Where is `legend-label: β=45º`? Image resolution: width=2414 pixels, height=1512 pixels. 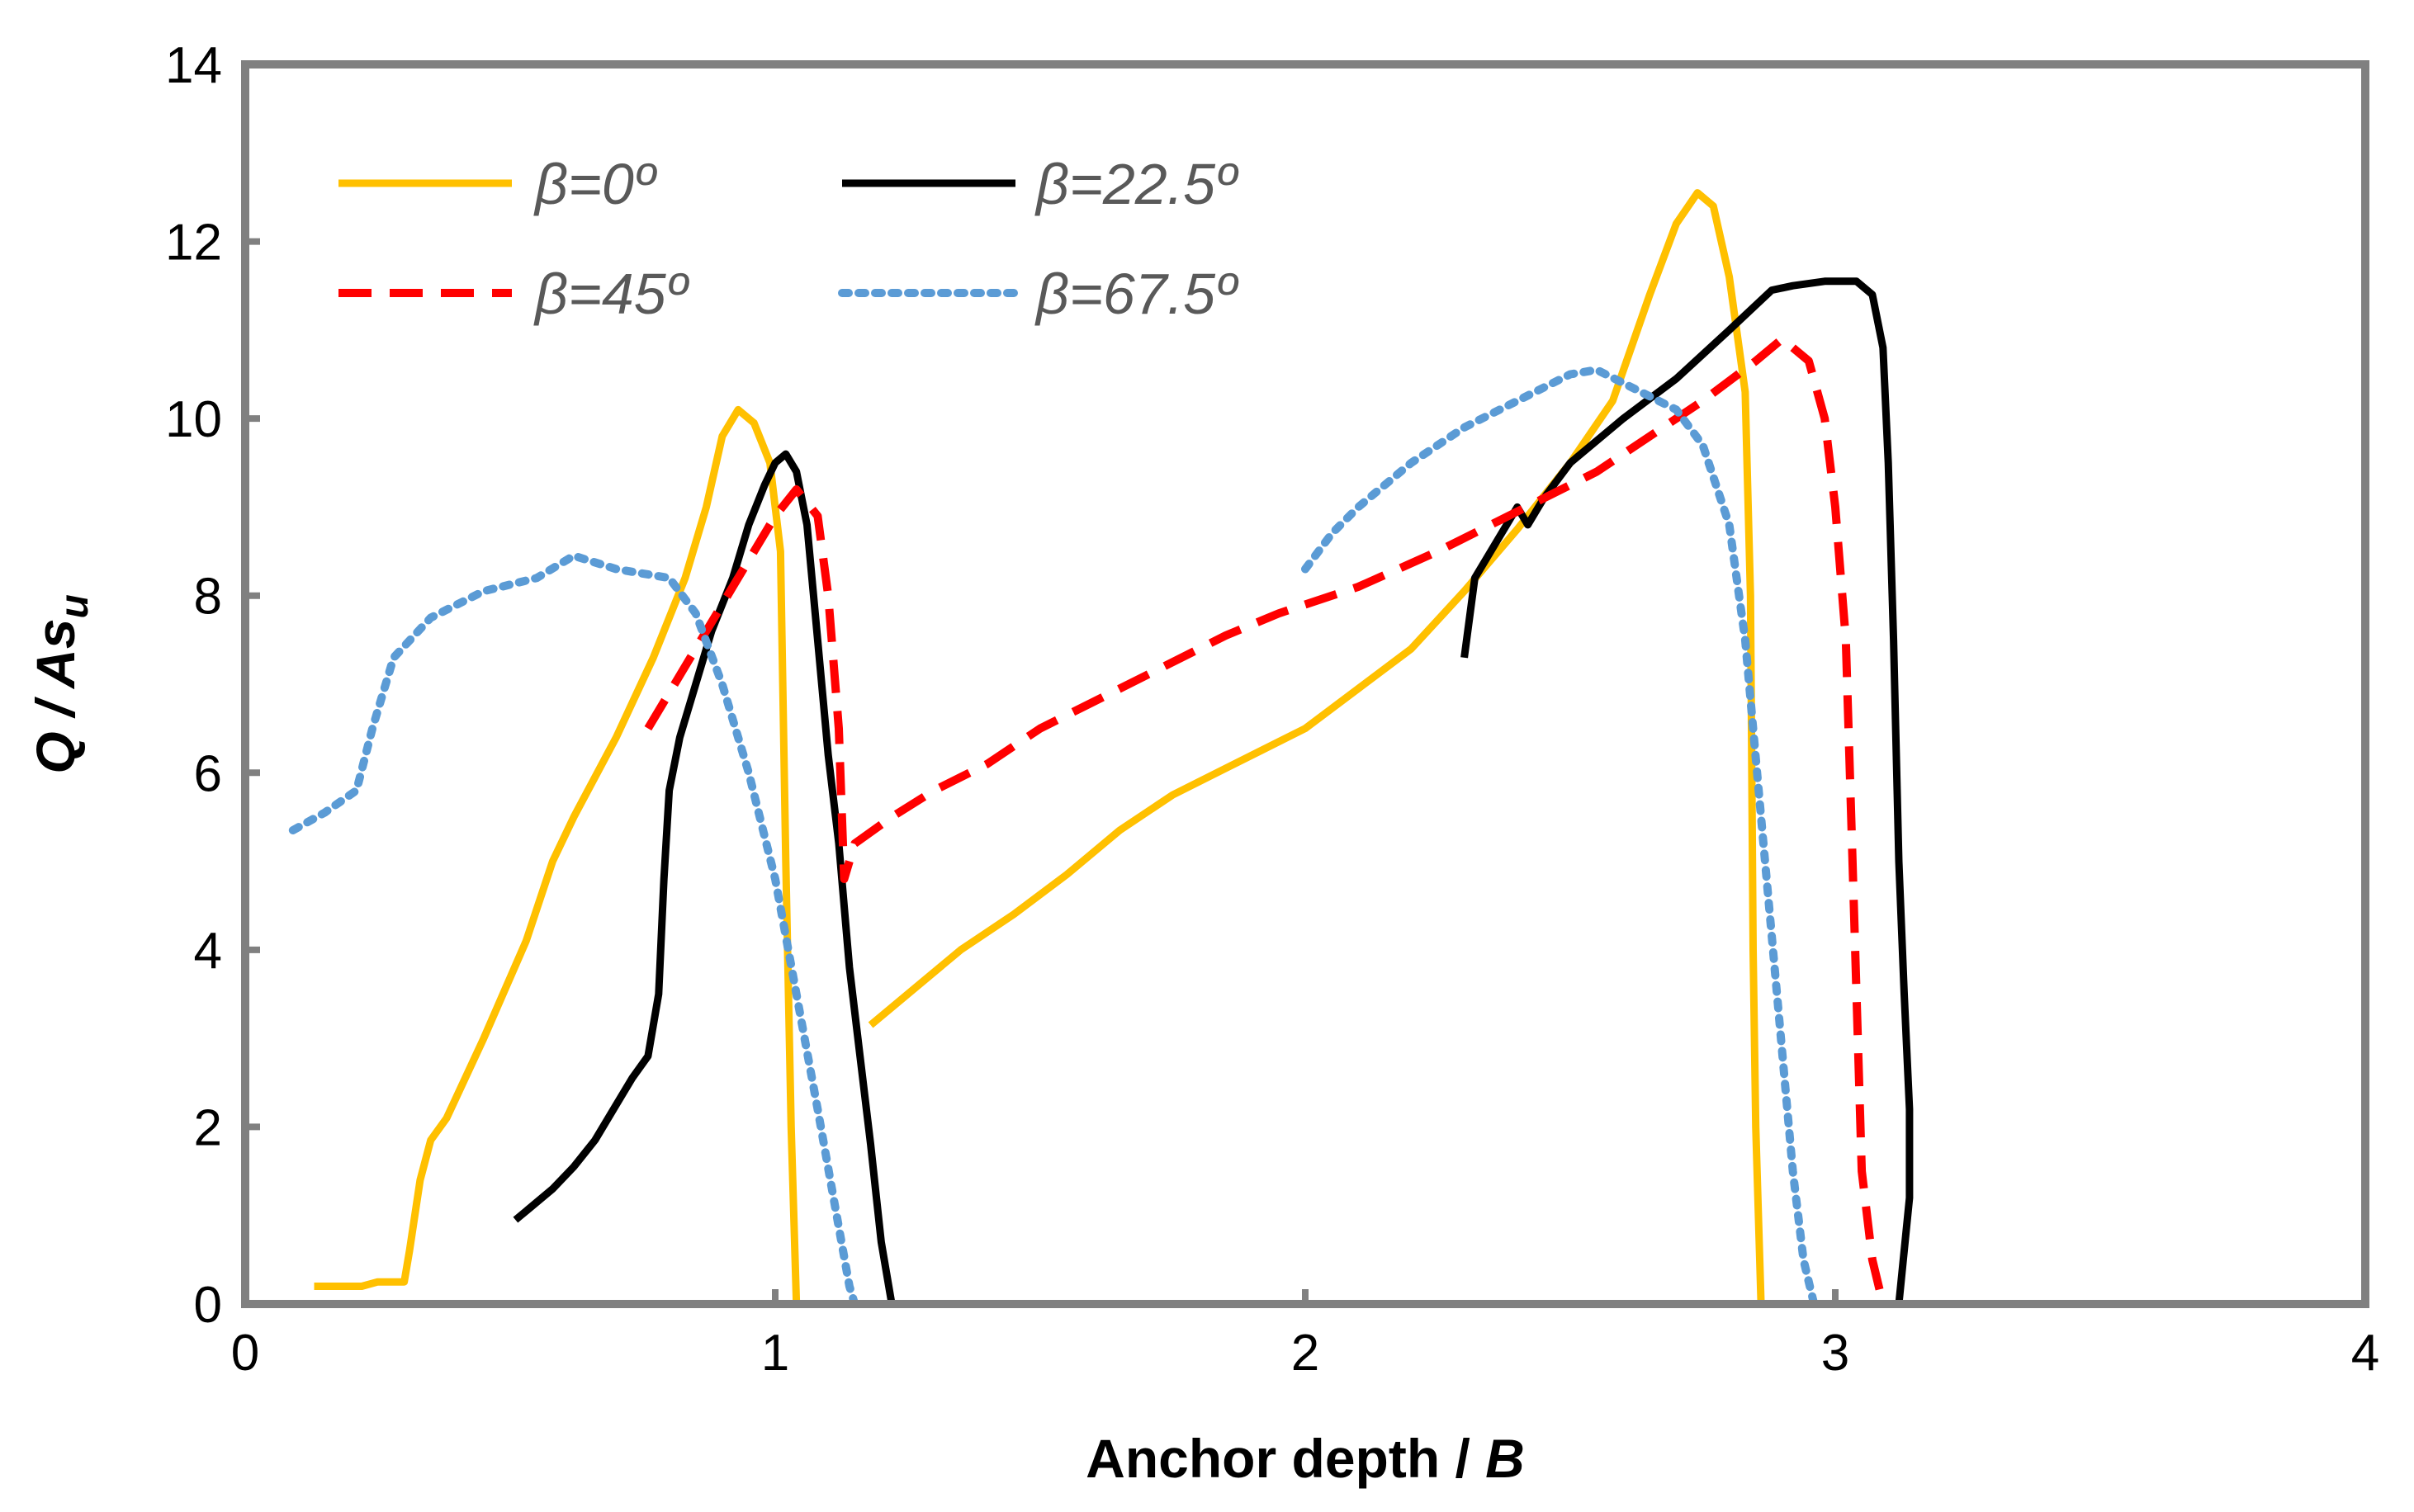
legend-label: β=45º is located at coordinates (611, 294).